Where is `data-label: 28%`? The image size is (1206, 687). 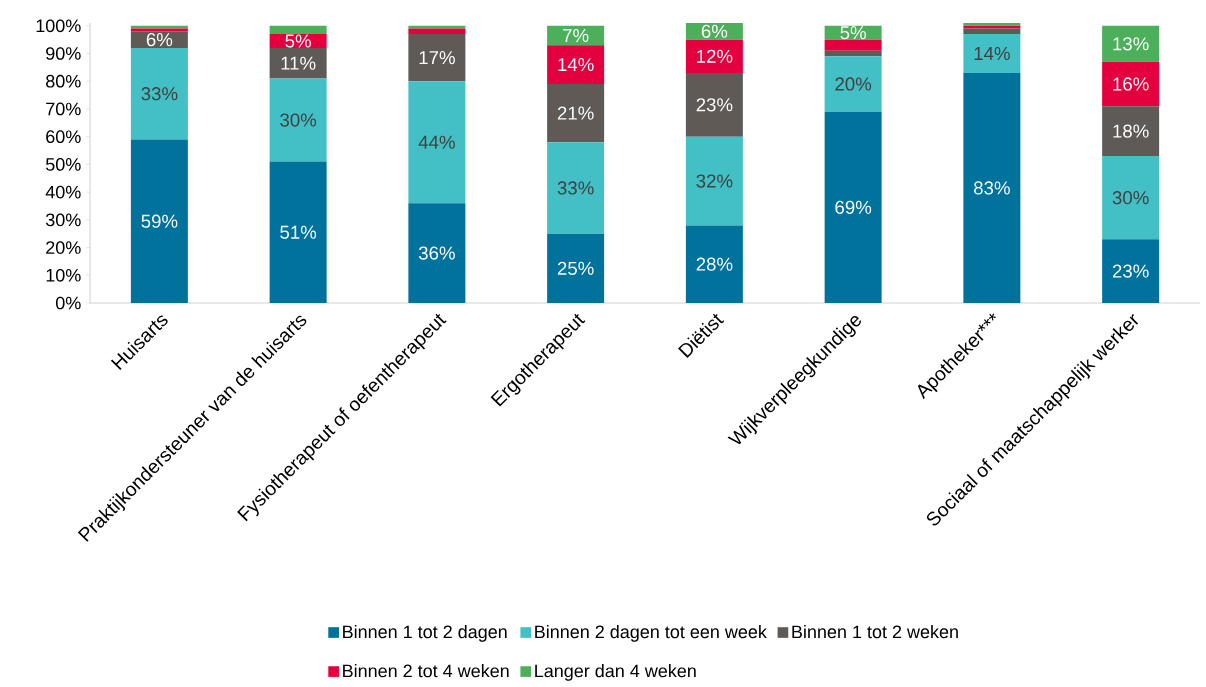
data-label: 28% is located at coordinates (714, 264).